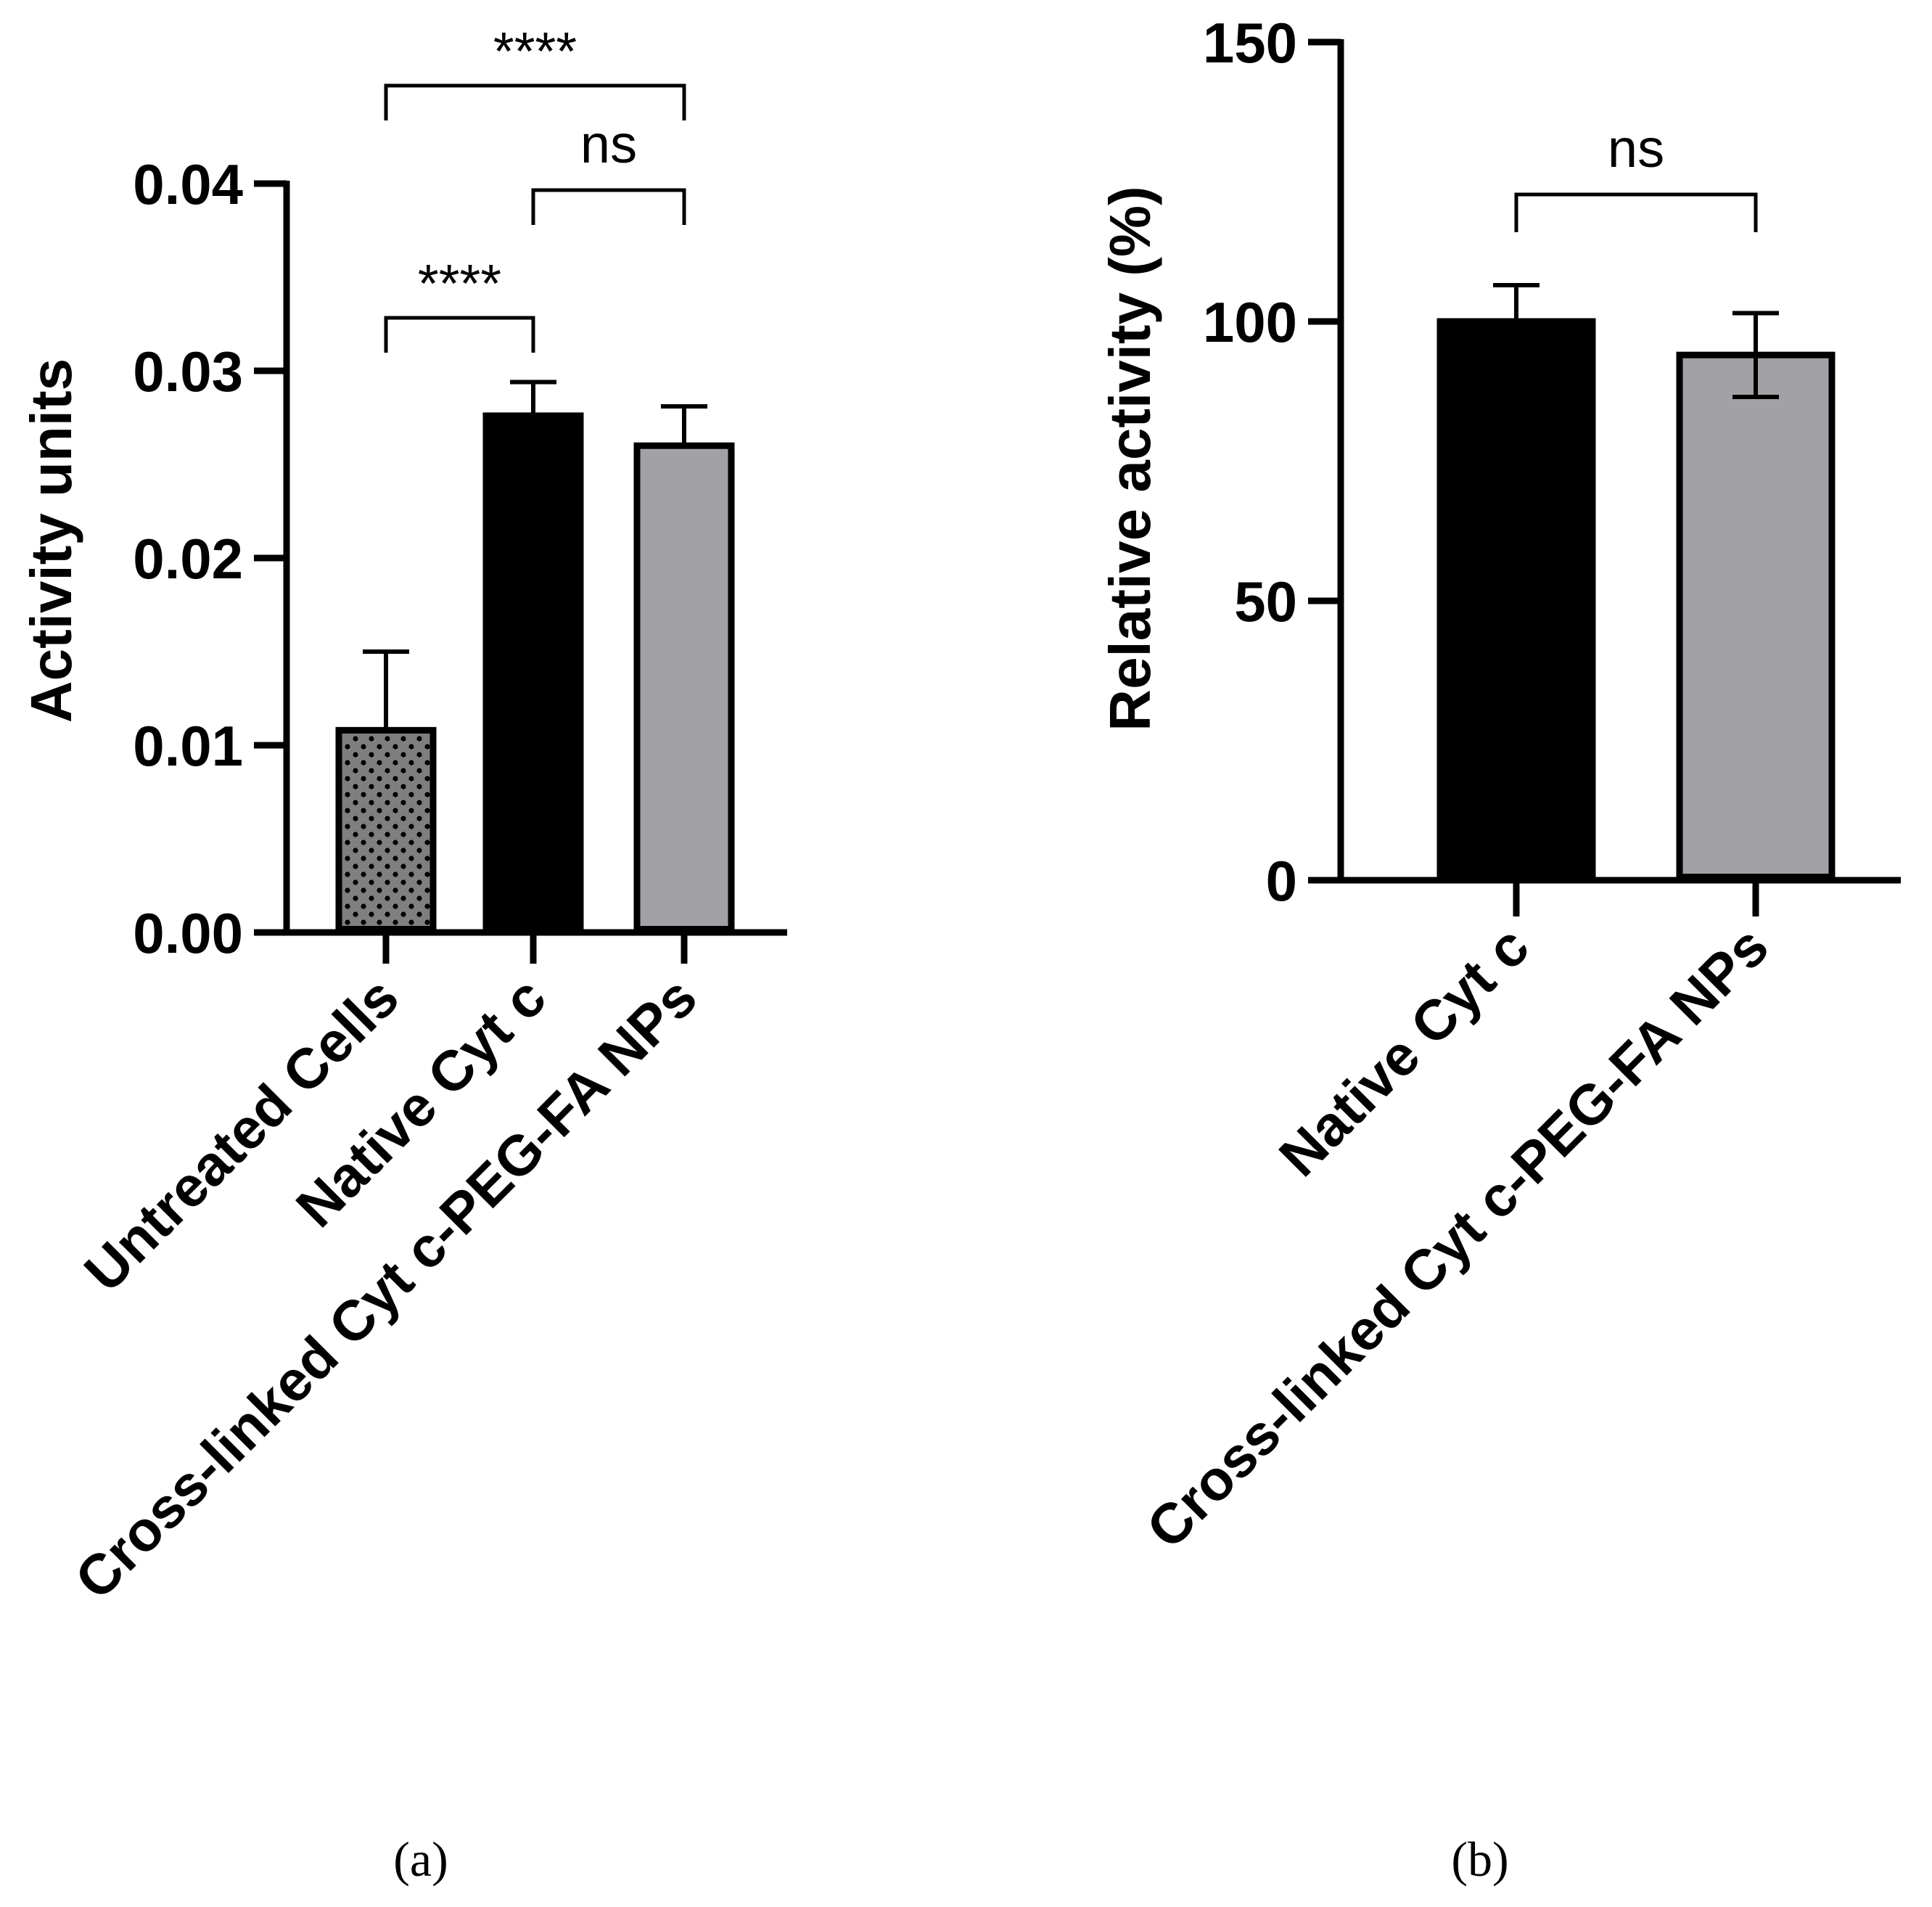  Describe the element at coordinates (1281, 881) in the screenshot. I see `y-tick-label: 0` at that location.